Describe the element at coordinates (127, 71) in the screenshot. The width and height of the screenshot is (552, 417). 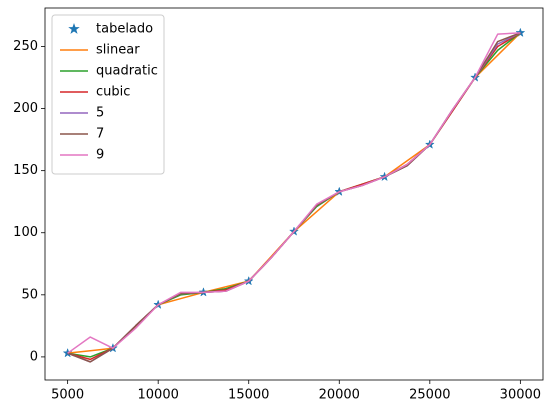
I see `legend-label: quadratic` at that location.